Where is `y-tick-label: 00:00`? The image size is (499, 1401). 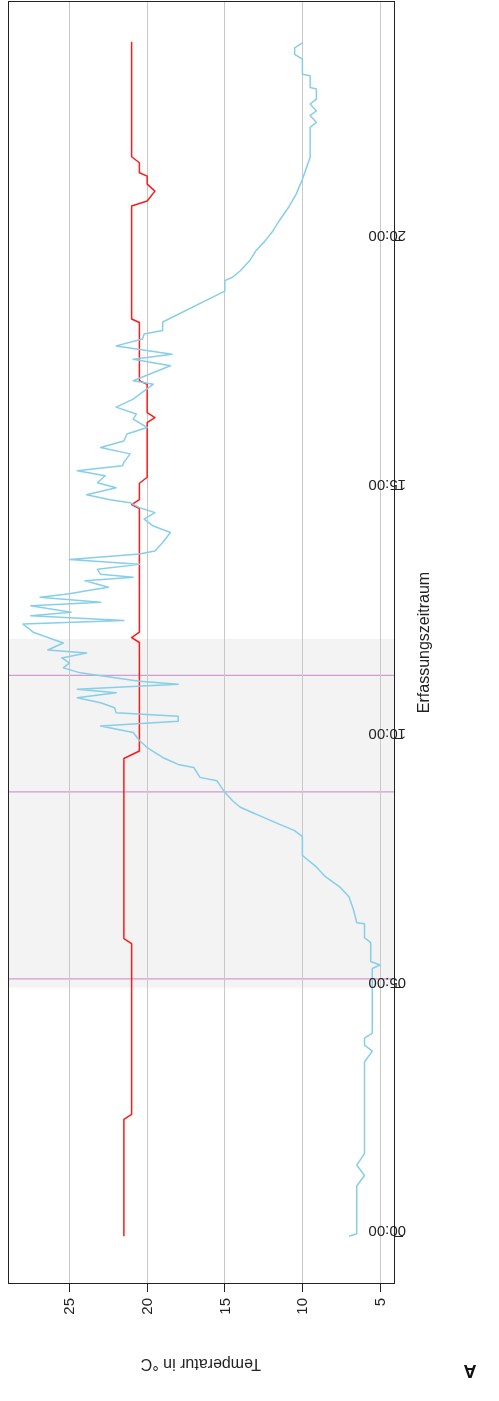 y-tick-label: 00:00 is located at coordinates (387, 1232).